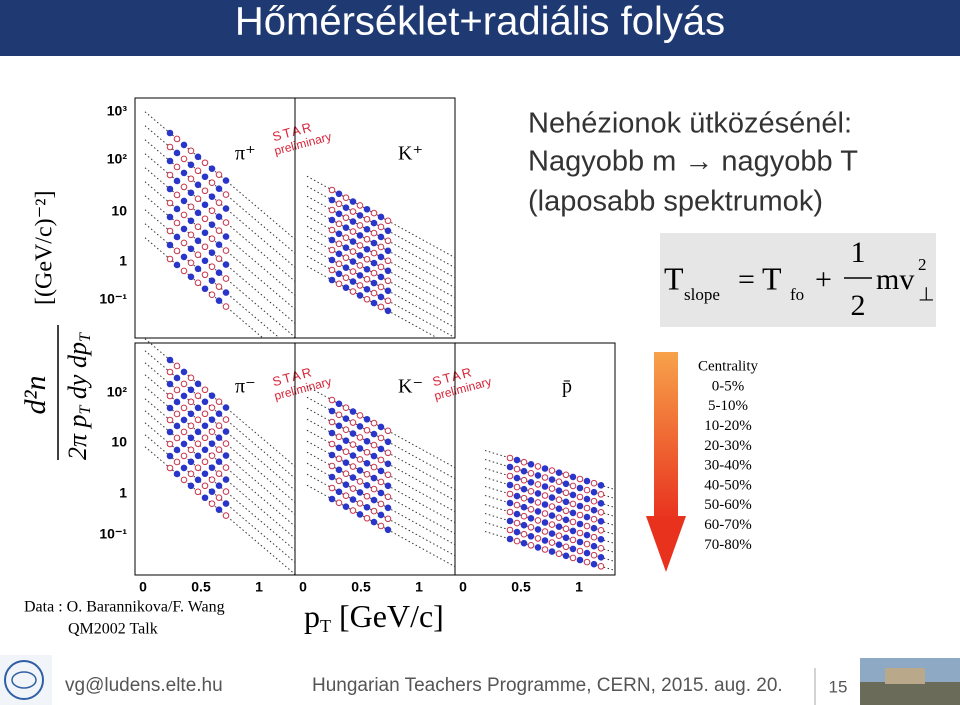  Describe the element at coordinates (728, 366) in the screenshot. I see `legend-title: Centrality` at that location.